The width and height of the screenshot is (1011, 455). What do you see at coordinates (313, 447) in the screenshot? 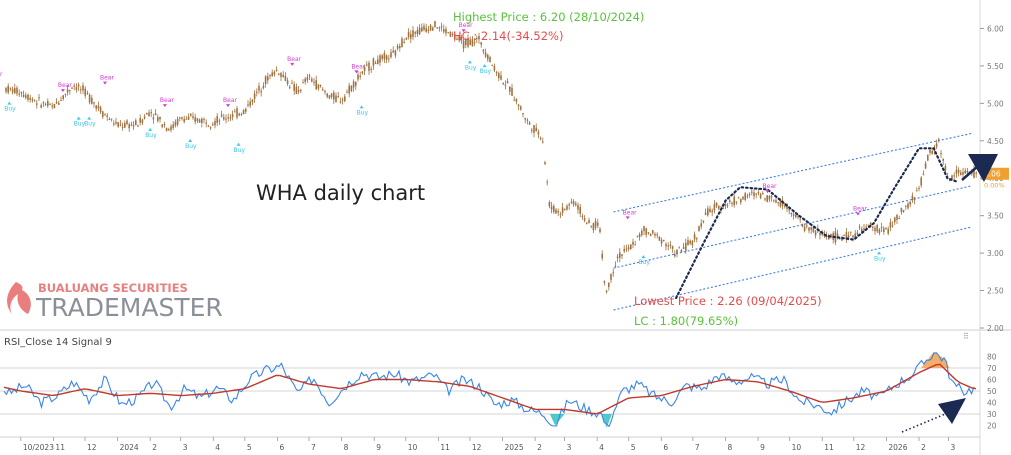
I see `x-tick-label: 7` at bounding box center [313, 447].